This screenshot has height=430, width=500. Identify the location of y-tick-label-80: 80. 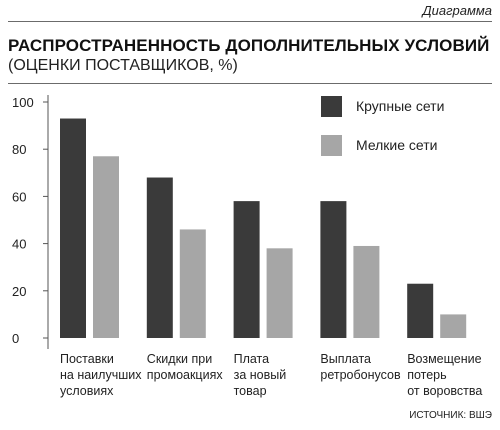
(19, 149).